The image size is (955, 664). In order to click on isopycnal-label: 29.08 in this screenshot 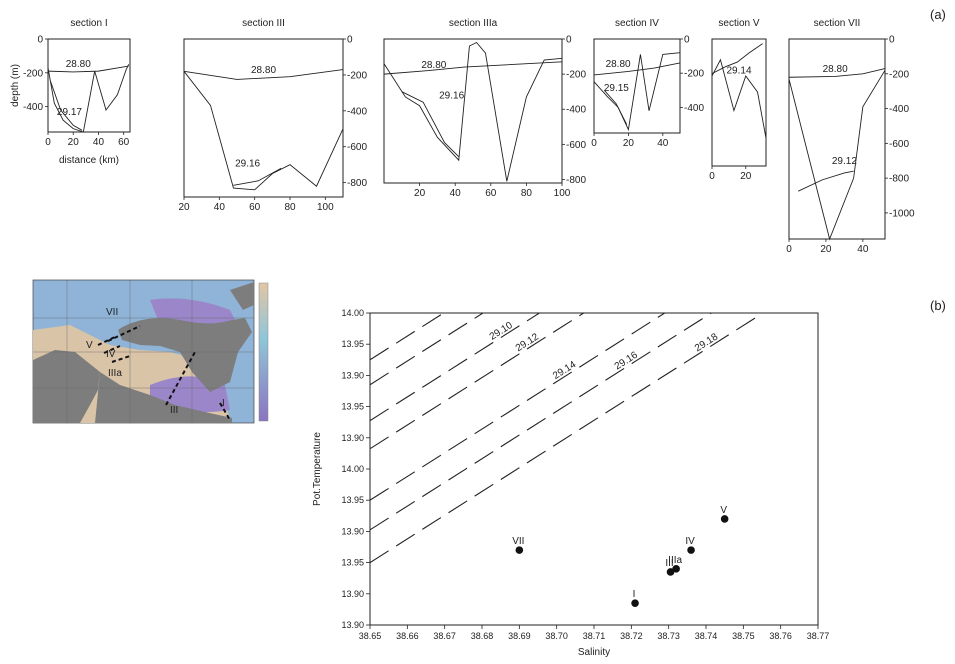, I will do `click(489, 302)`.